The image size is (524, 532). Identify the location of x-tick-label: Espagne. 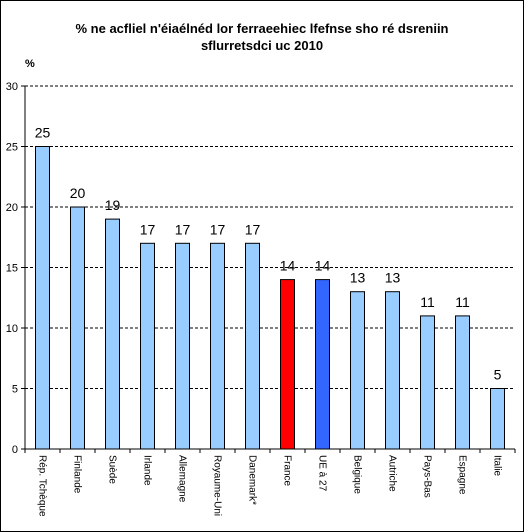
(462, 475).